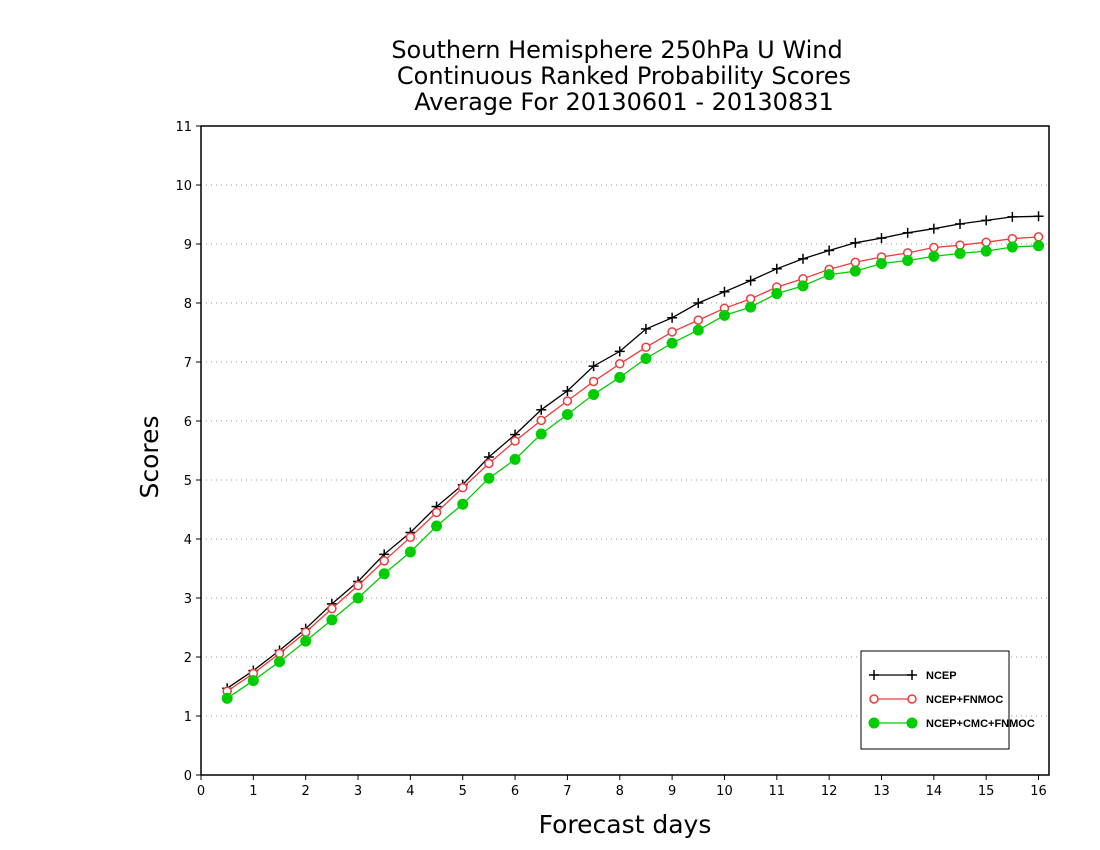  What do you see at coordinates (188, 245) in the screenshot?
I see `y-tick-label: 9` at bounding box center [188, 245].